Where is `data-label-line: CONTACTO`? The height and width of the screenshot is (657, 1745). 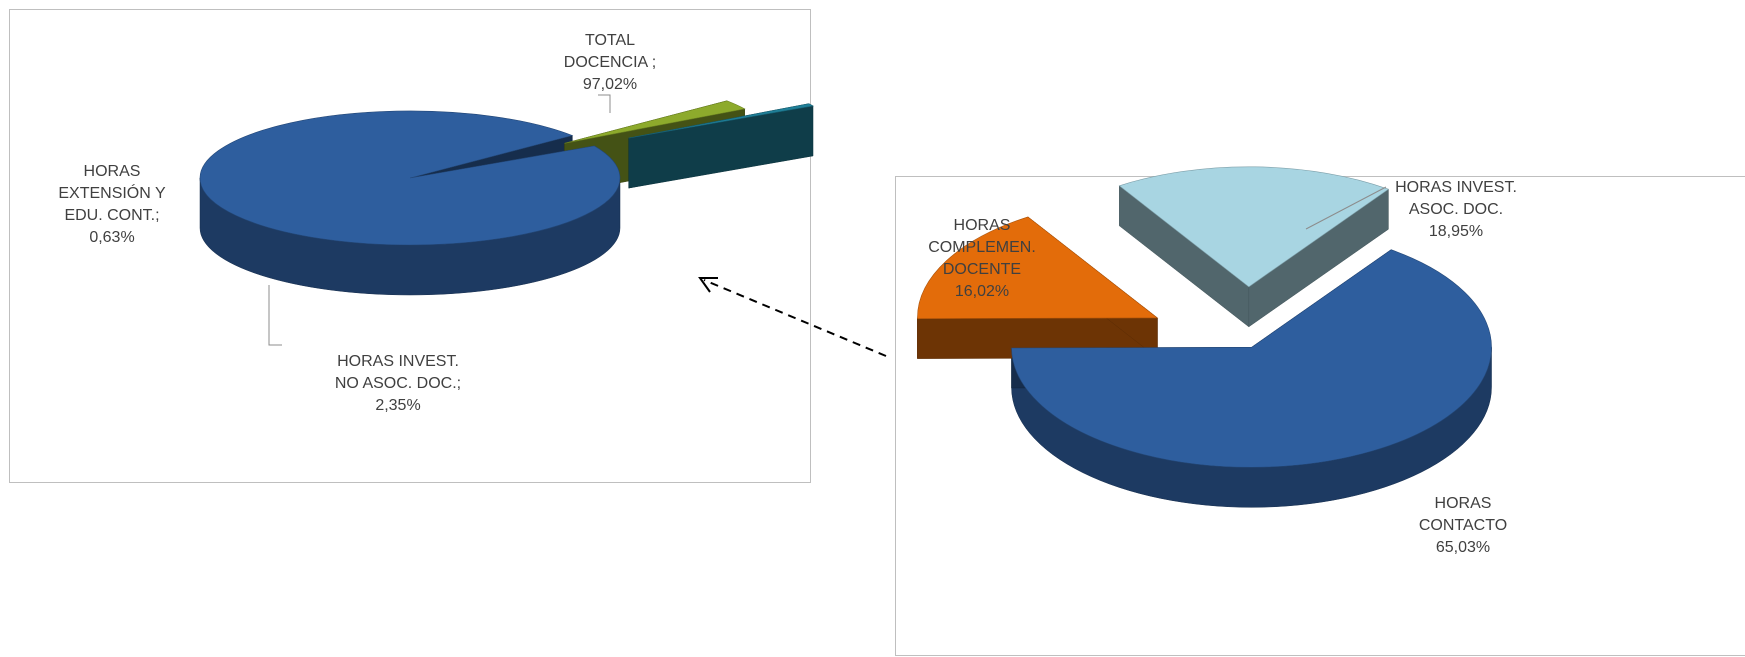 data-label-line: CONTACTO is located at coordinates (1463, 525).